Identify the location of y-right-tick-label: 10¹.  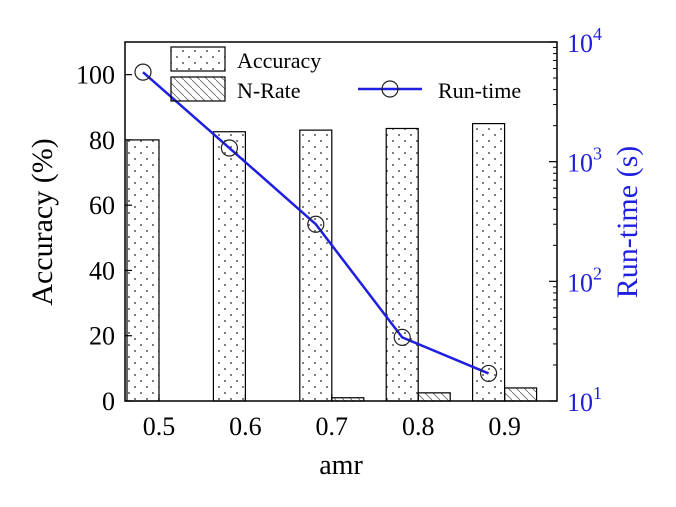
(584, 400).